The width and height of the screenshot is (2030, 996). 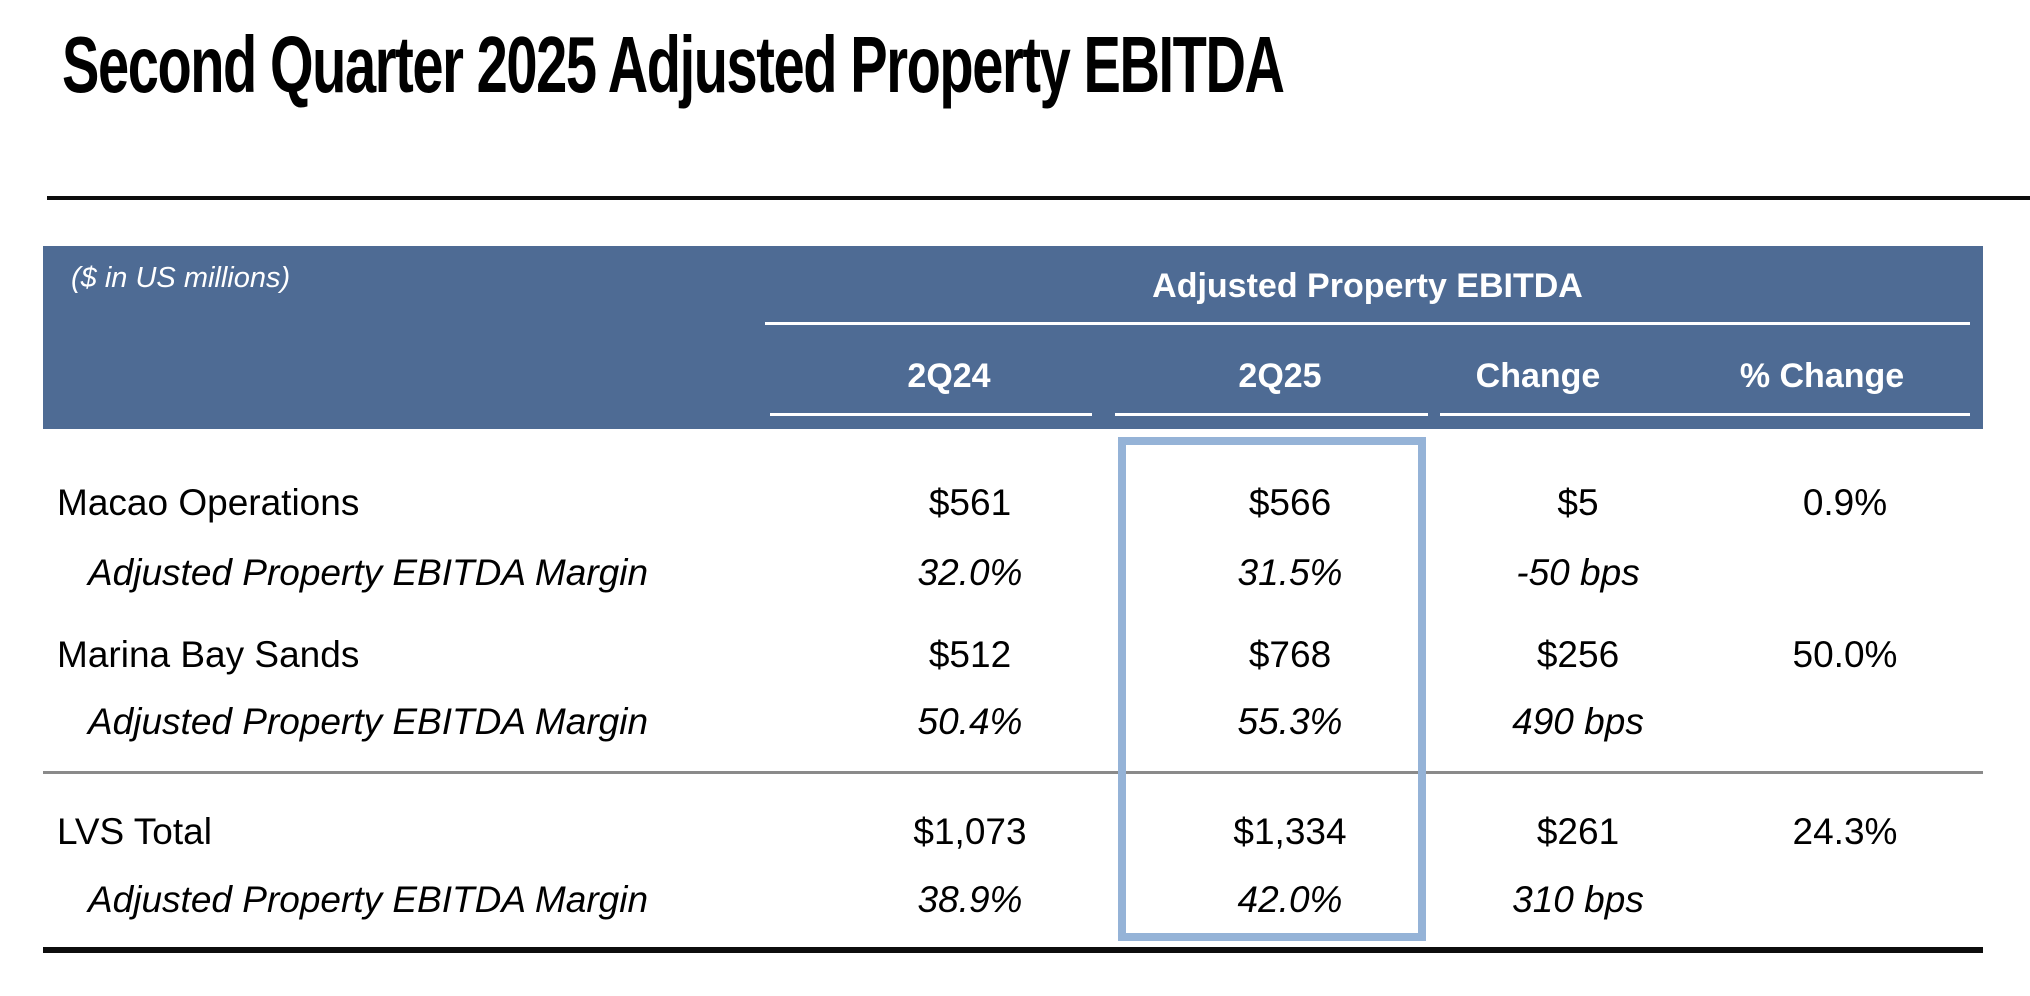 What do you see at coordinates (181, 278) in the screenshot?
I see `units-note: ($ in US millions)` at bounding box center [181, 278].